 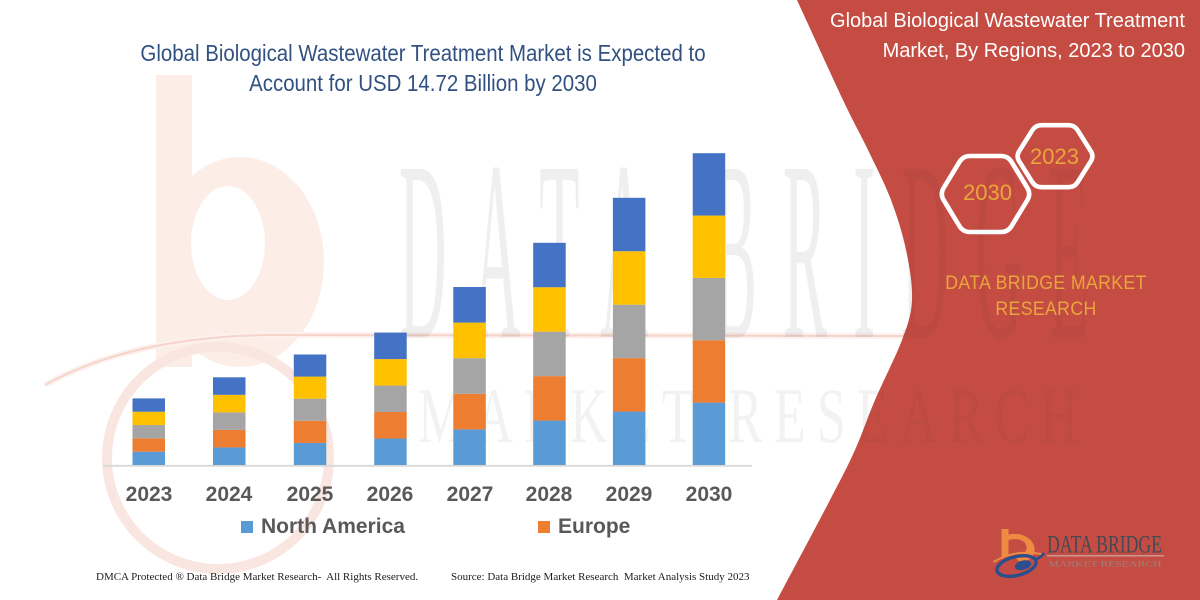 I want to click on svg-text: MARKET RESEARCH, so click(x=1105, y=564).